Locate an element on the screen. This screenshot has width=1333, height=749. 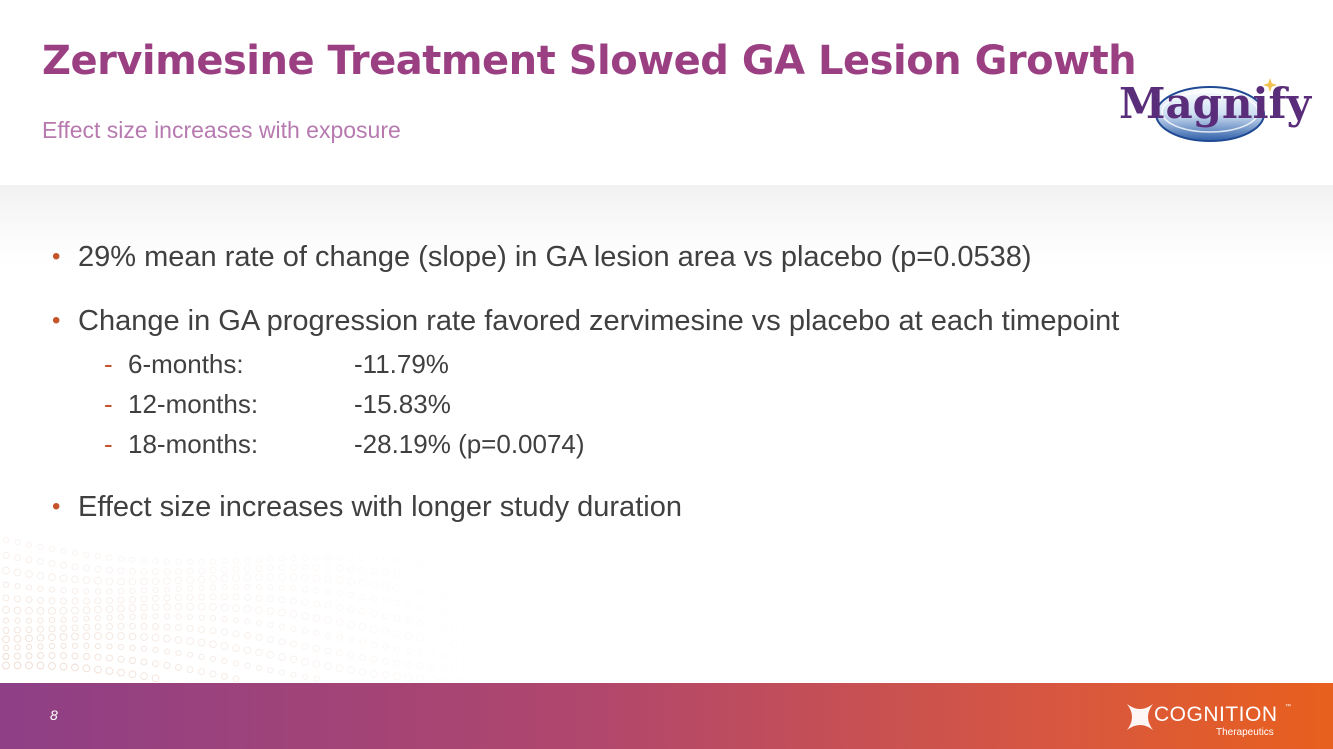
sub-bullet-item: - 12-months: -15.83% is located at coordinates (703, 404).